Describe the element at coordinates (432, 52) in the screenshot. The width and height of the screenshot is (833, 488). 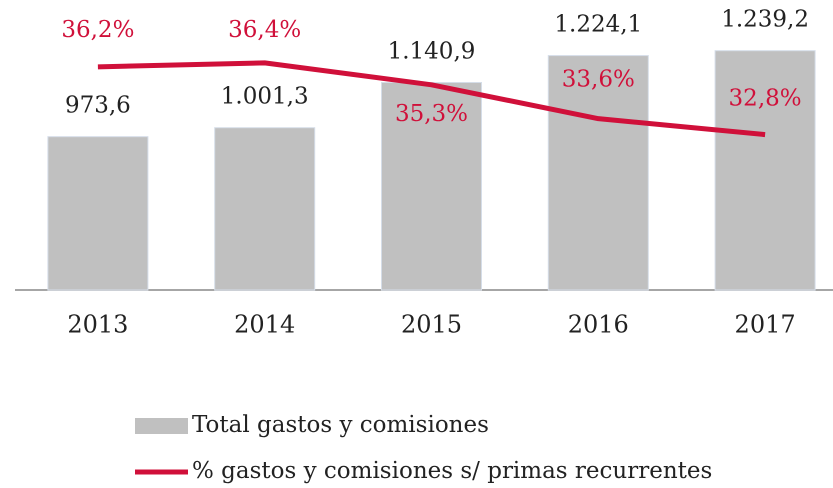
I see `bar-value-label: 1.140,9` at that location.